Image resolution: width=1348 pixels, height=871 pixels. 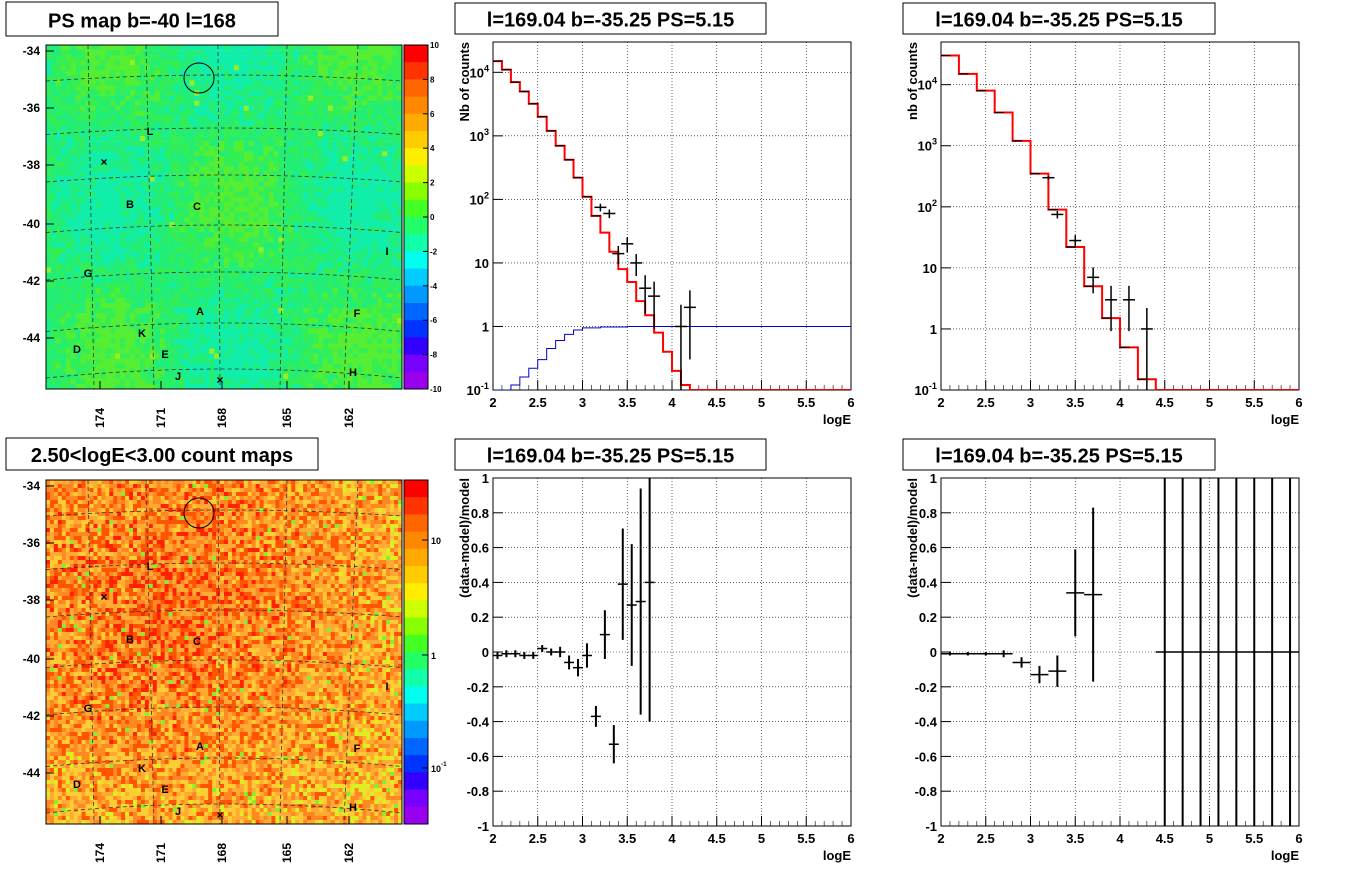 What do you see at coordinates (1030, 402) in the screenshot?
I see `spectrum_right-x-tick-label: 3` at bounding box center [1030, 402].